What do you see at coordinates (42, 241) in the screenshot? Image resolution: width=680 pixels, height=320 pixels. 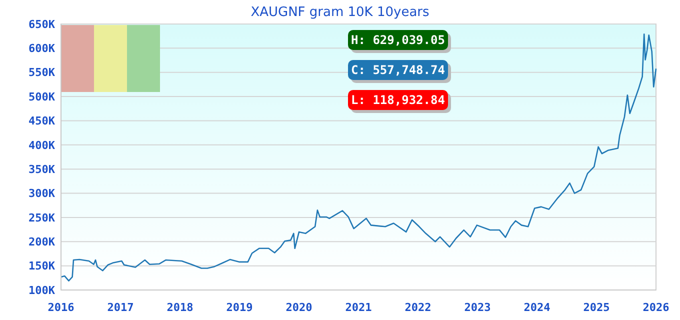 I see `y-tick-label: 200K` at bounding box center [42, 241].